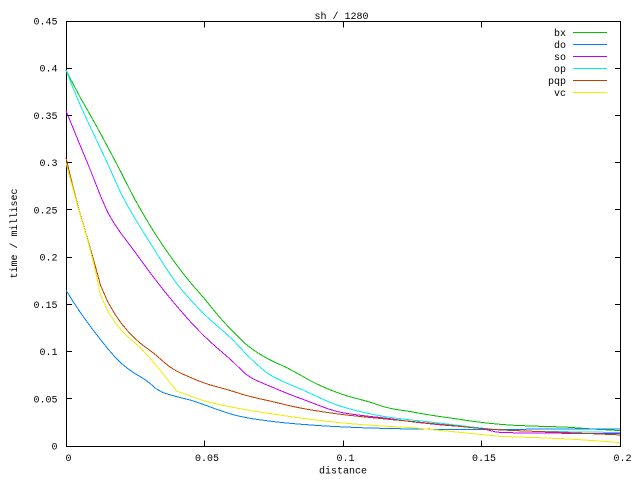 The image size is (640, 480). I want to click on svg-text: pqp, so click(557, 82).